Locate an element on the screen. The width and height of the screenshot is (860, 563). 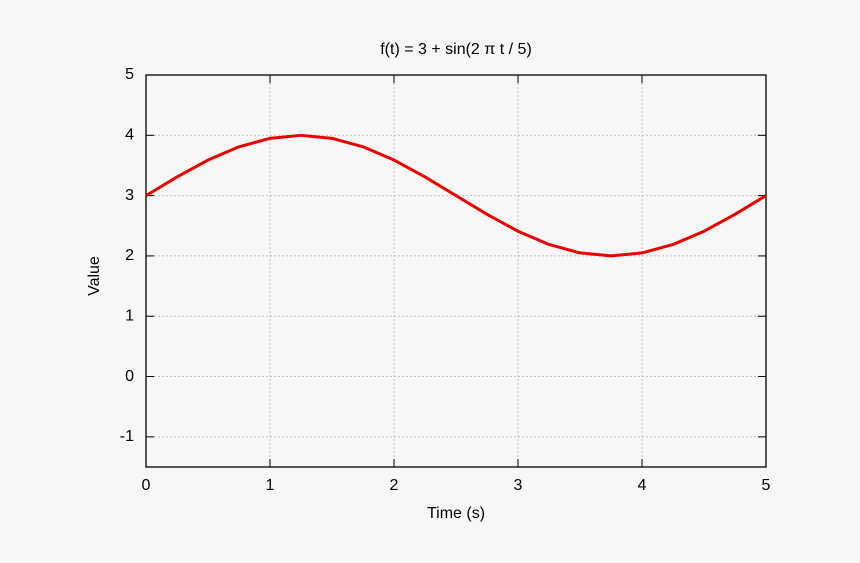
y-tick-label: 5 is located at coordinates (129, 74).